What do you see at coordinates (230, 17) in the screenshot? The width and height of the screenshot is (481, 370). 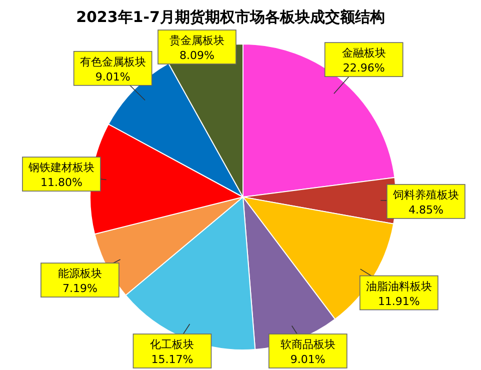 I see `chart-title: 2023年1-7月期货期权市场各板块成交额结构` at bounding box center [230, 17].